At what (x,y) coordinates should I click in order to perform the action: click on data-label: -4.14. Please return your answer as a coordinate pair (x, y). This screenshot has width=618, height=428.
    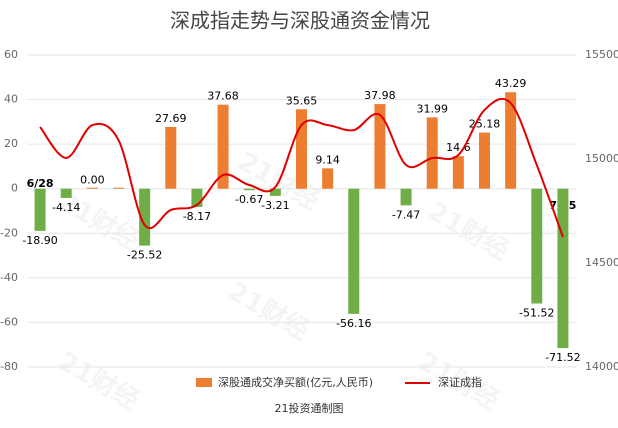
    Looking at the image, I should click on (66, 207).